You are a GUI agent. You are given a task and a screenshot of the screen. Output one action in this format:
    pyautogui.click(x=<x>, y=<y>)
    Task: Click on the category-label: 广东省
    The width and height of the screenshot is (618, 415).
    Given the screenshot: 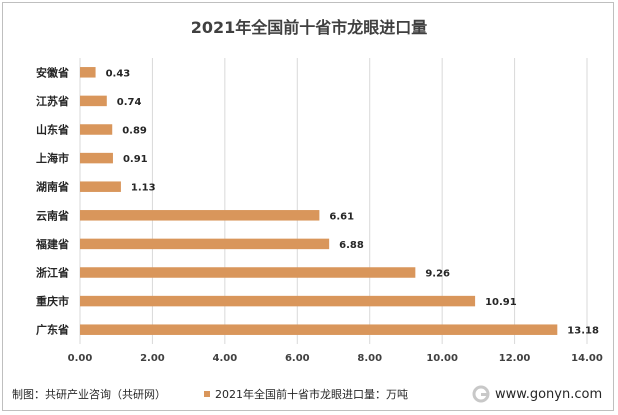 What is the action you would take?
    pyautogui.click(x=52, y=330)
    